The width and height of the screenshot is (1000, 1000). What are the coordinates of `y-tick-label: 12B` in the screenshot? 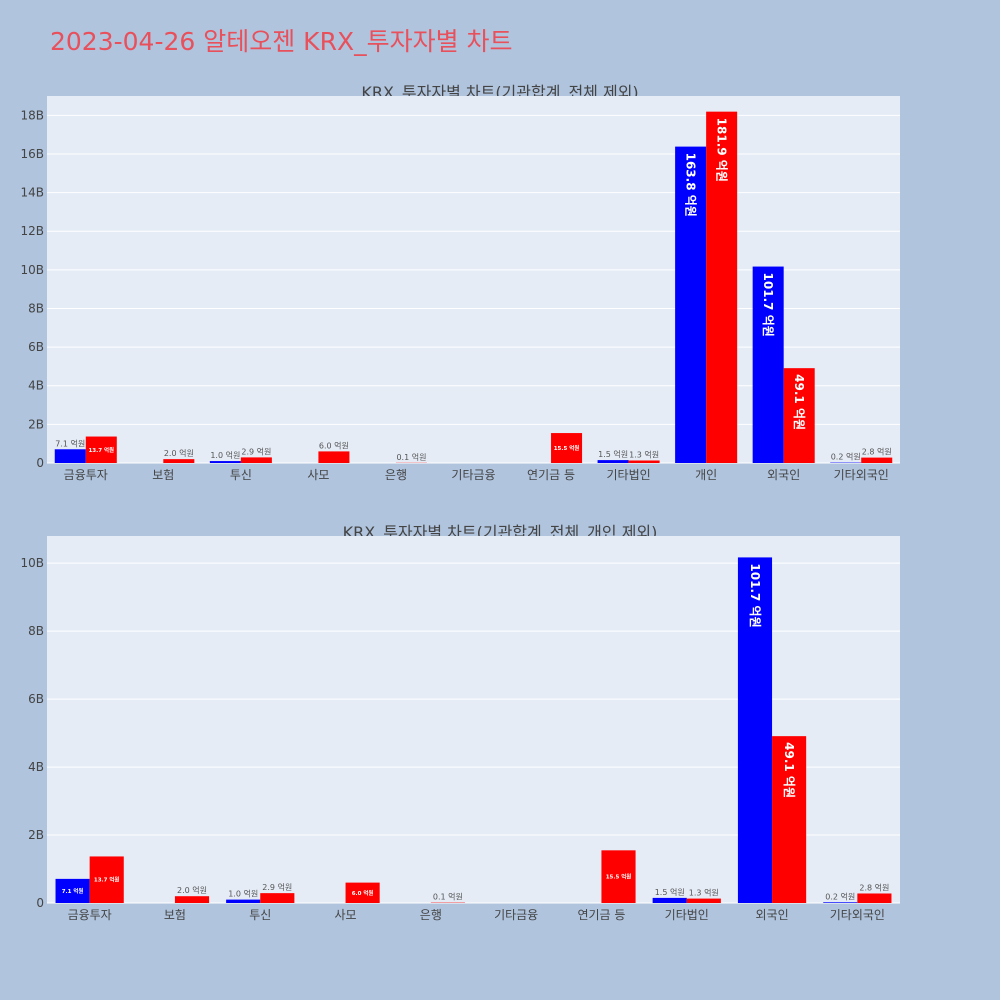 It's located at (32, 231).